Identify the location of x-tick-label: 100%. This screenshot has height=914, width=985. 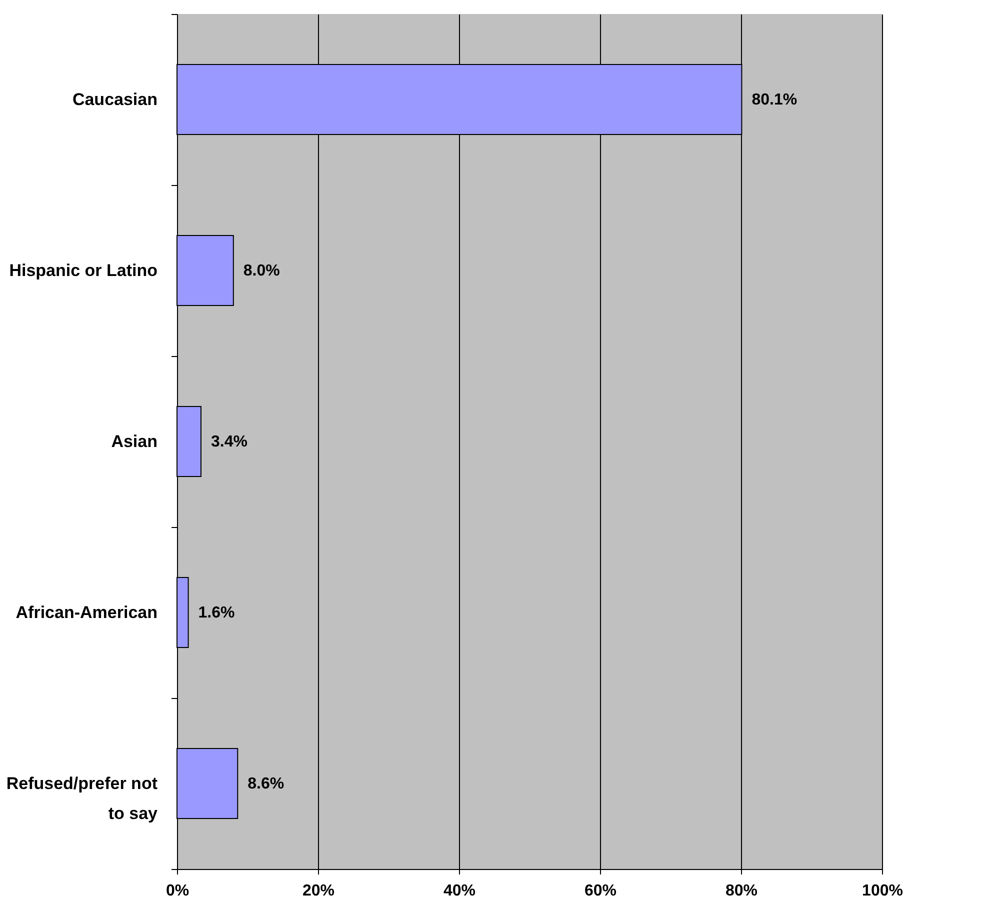
(882, 891).